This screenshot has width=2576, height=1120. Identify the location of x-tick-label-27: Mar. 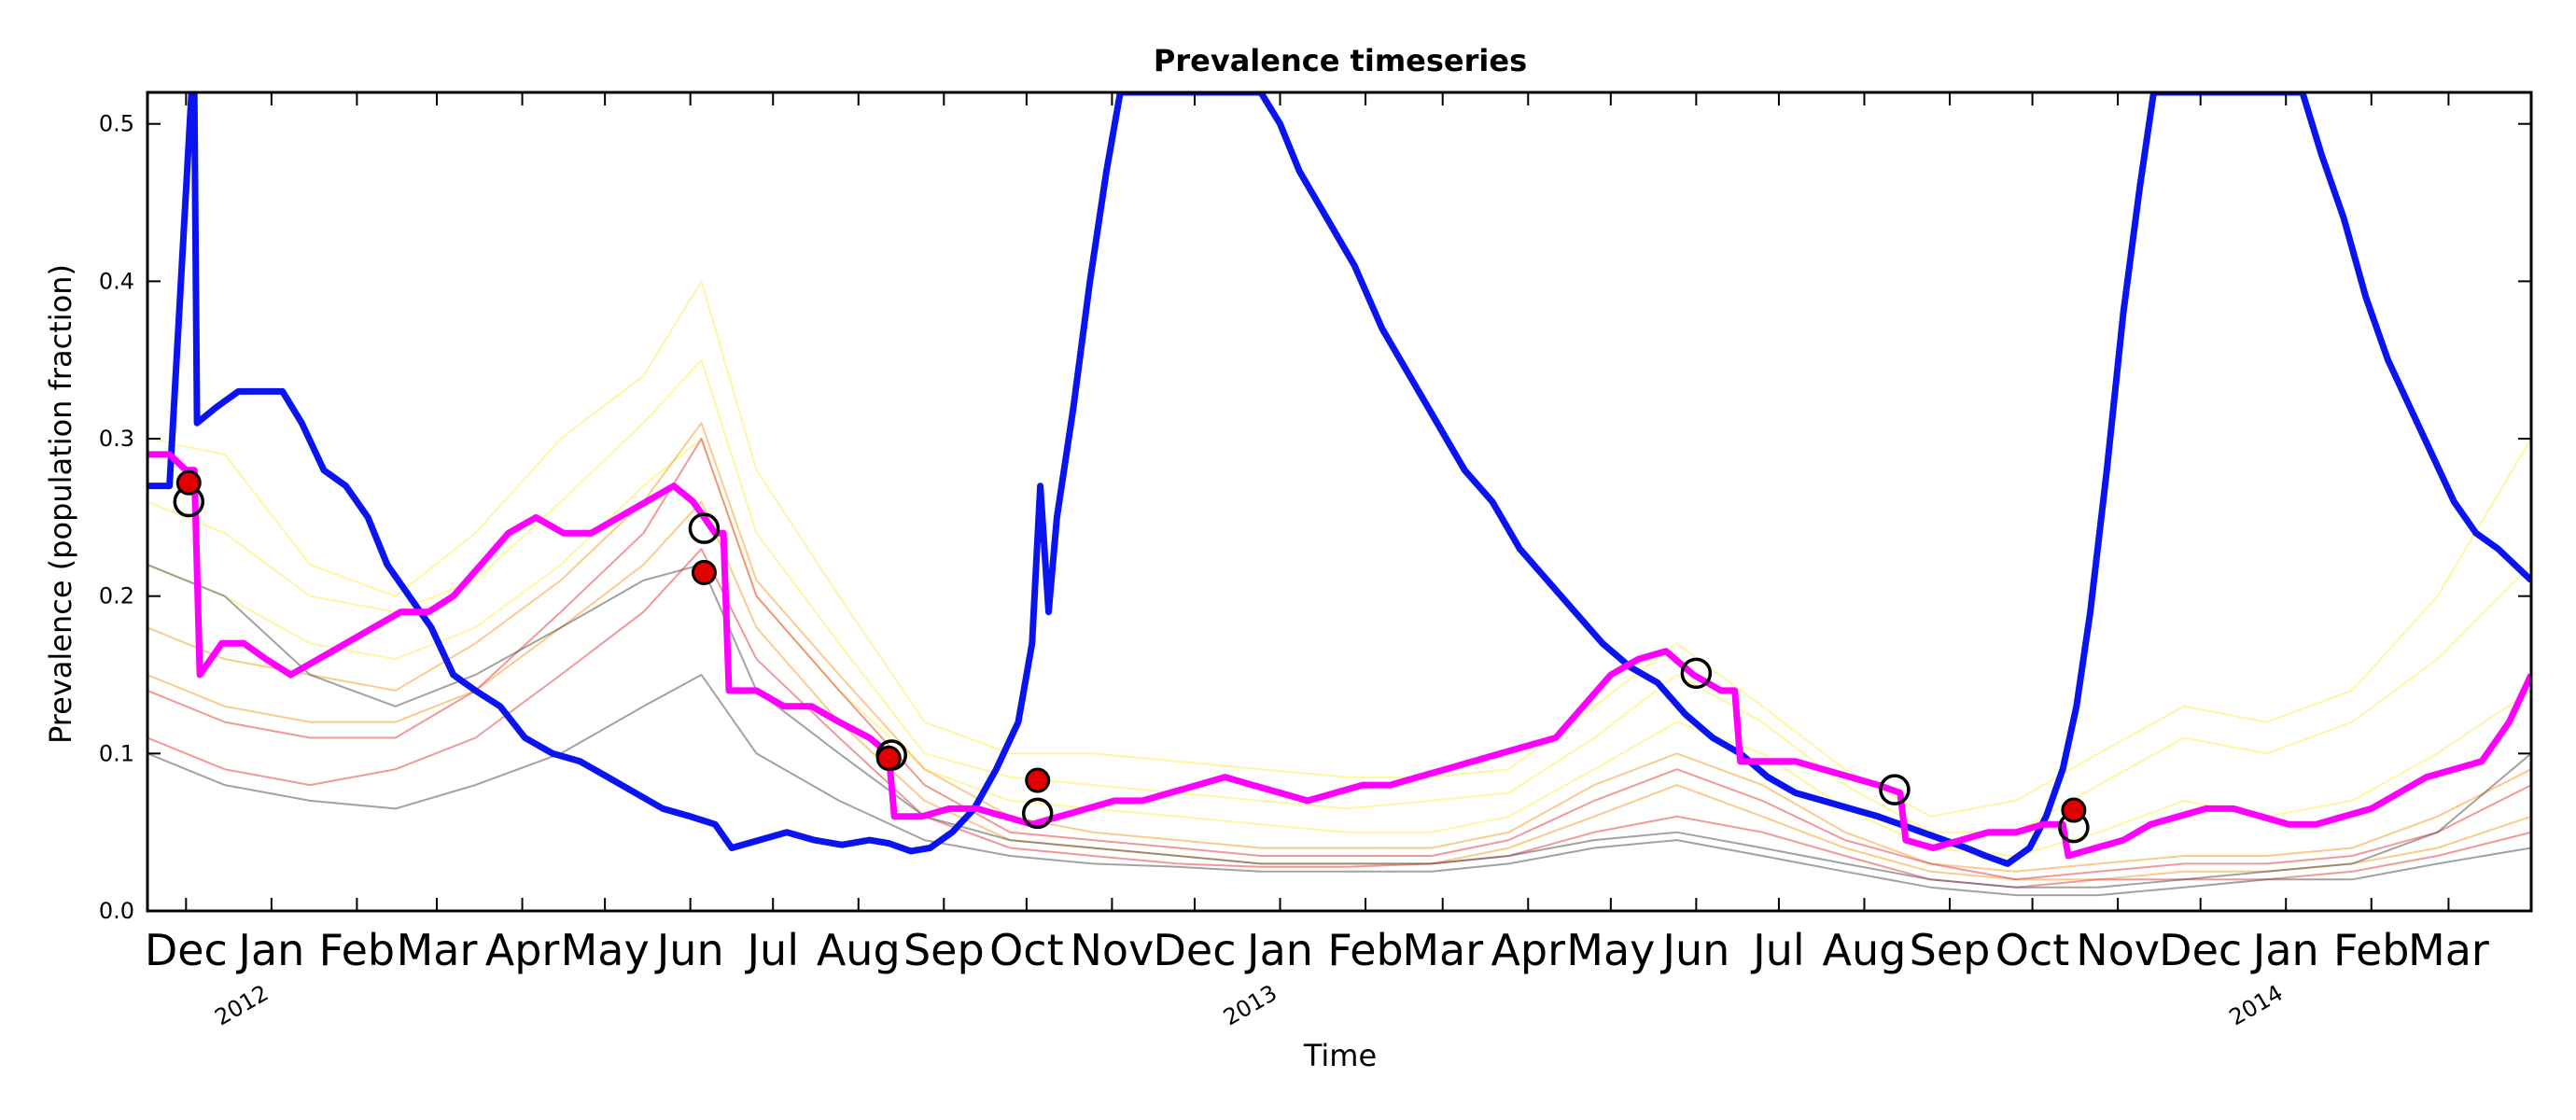
(2448, 950).